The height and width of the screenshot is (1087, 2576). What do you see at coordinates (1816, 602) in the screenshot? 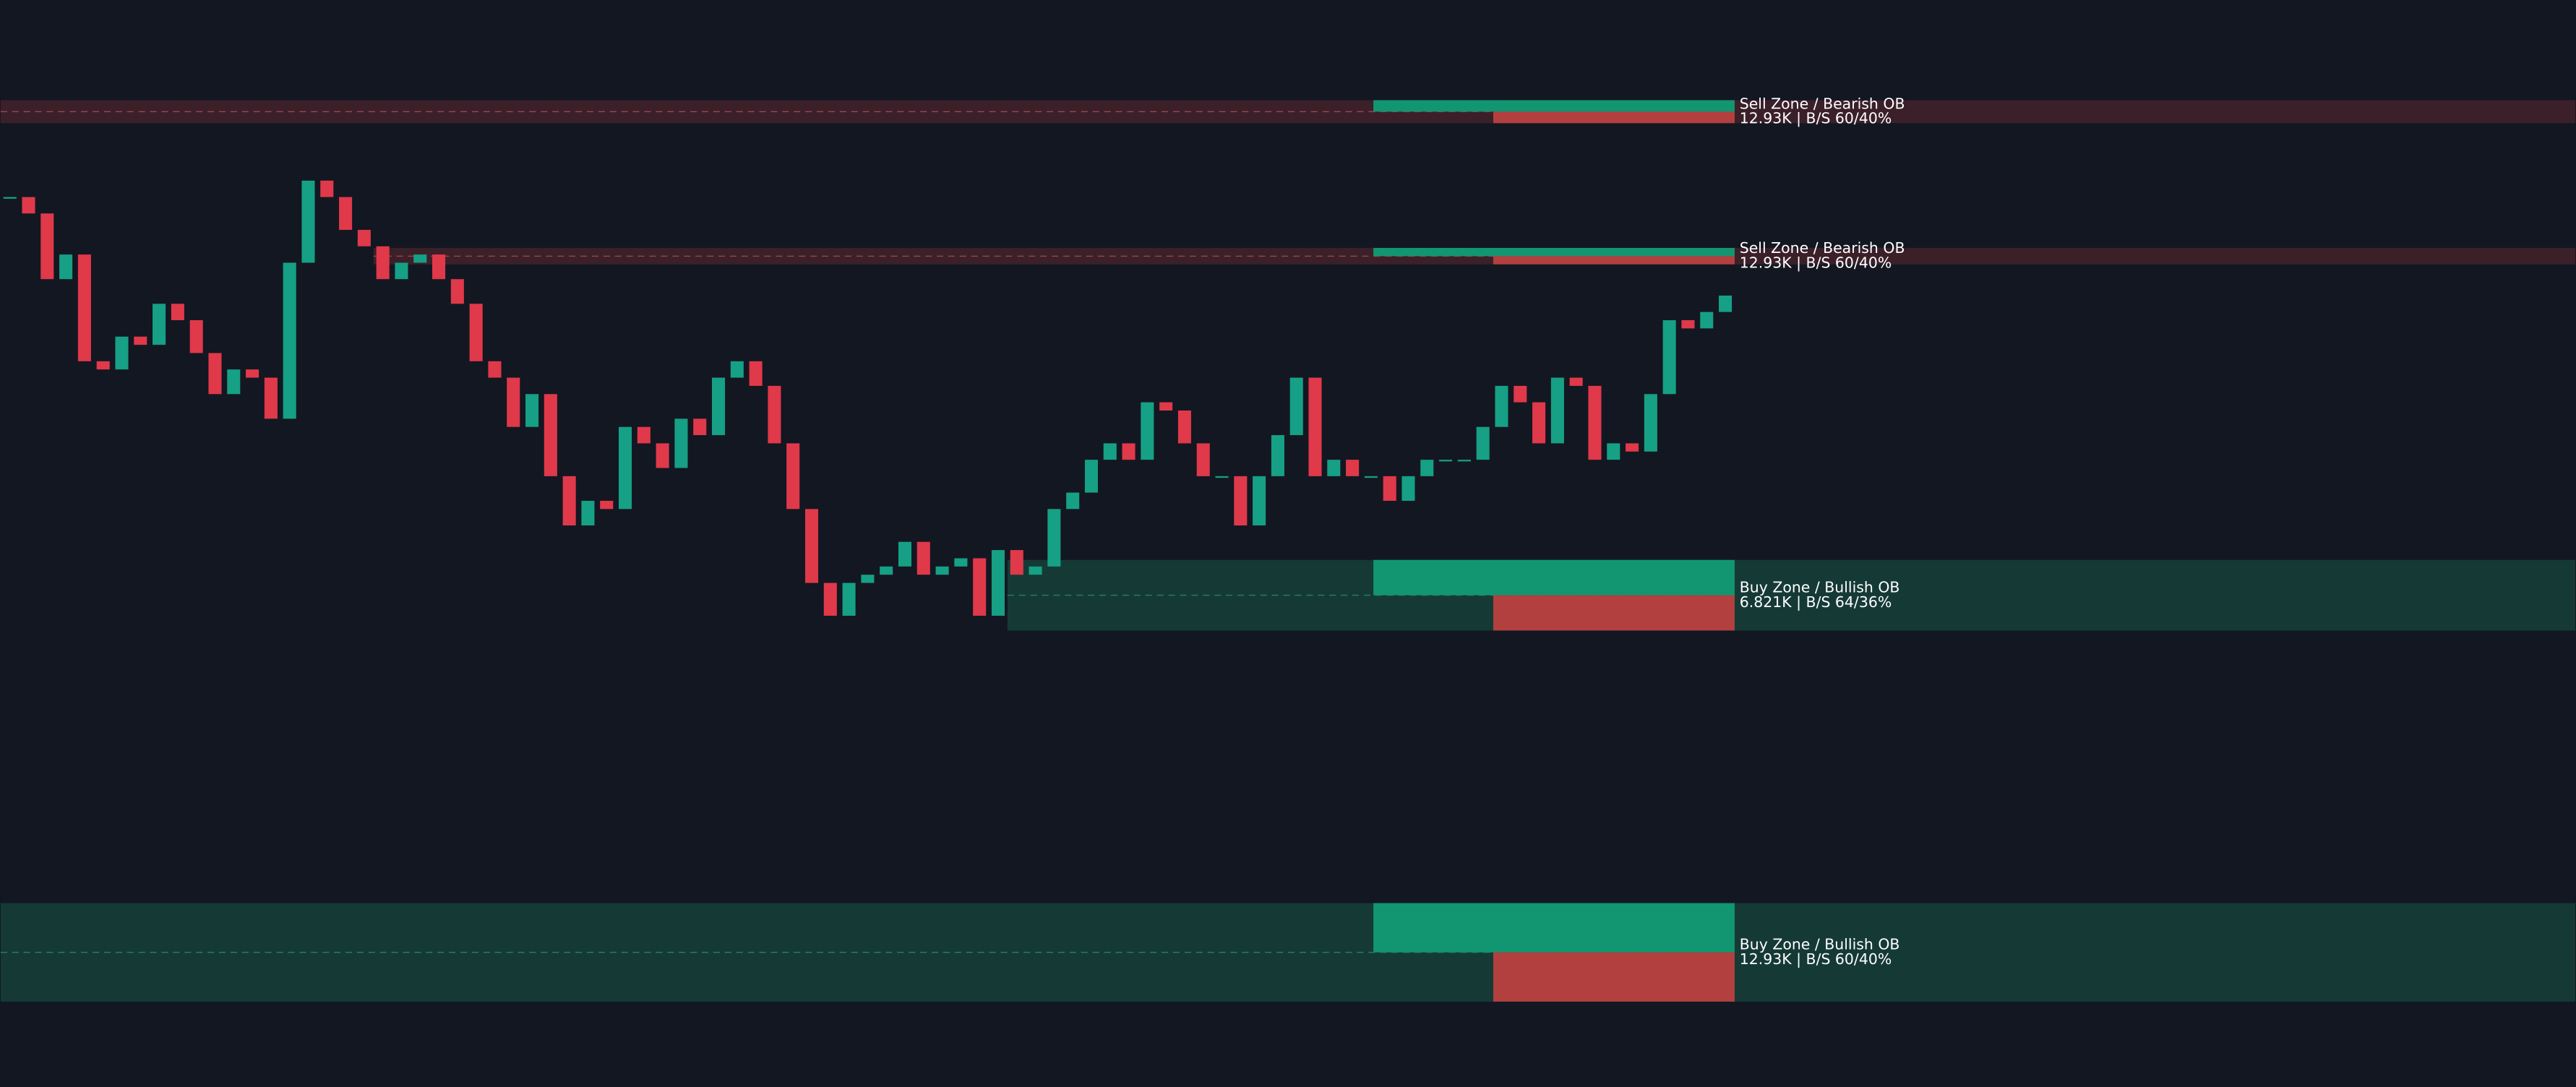
I see `zone-detail: 6.821K | B/S 64/36%` at bounding box center [1816, 602].